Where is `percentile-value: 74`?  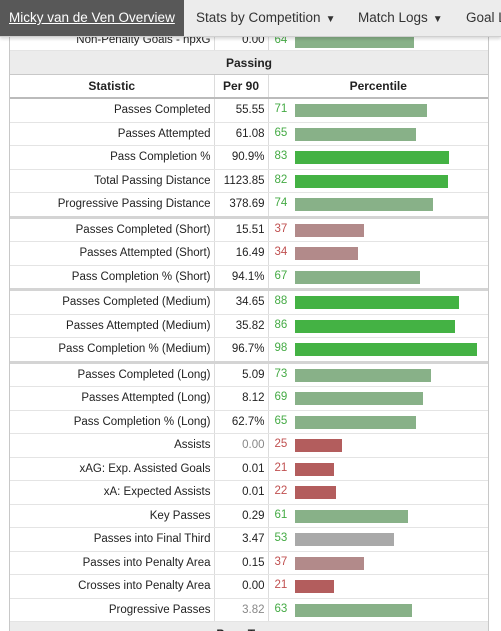 percentile-value: 74 is located at coordinates (281, 203).